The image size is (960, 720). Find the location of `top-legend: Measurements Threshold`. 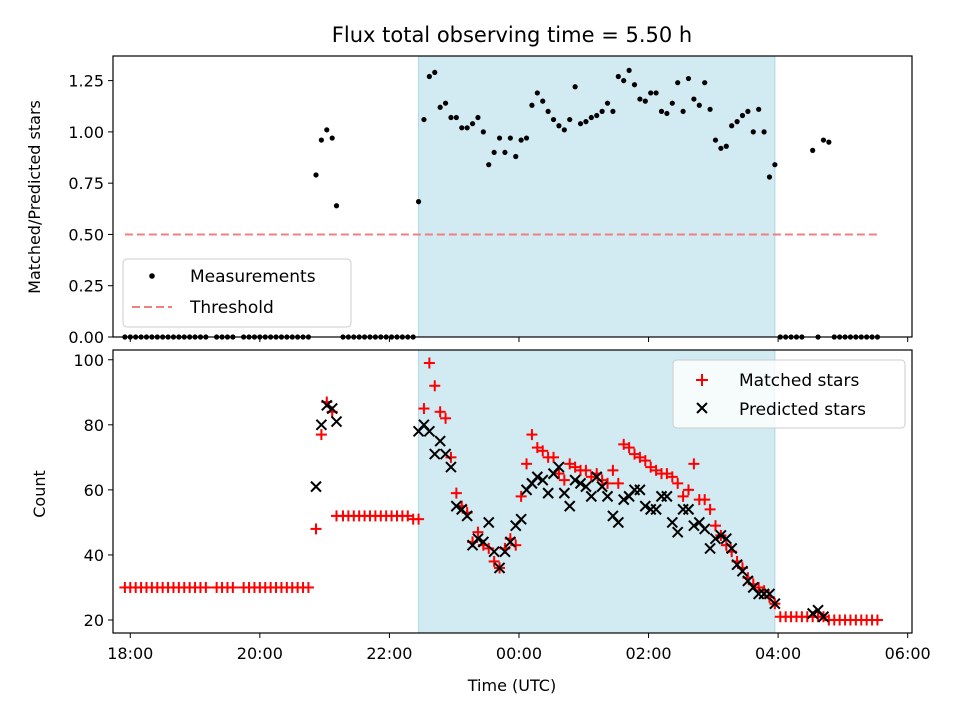

top-legend: Measurements Threshold is located at coordinates (237, 293).